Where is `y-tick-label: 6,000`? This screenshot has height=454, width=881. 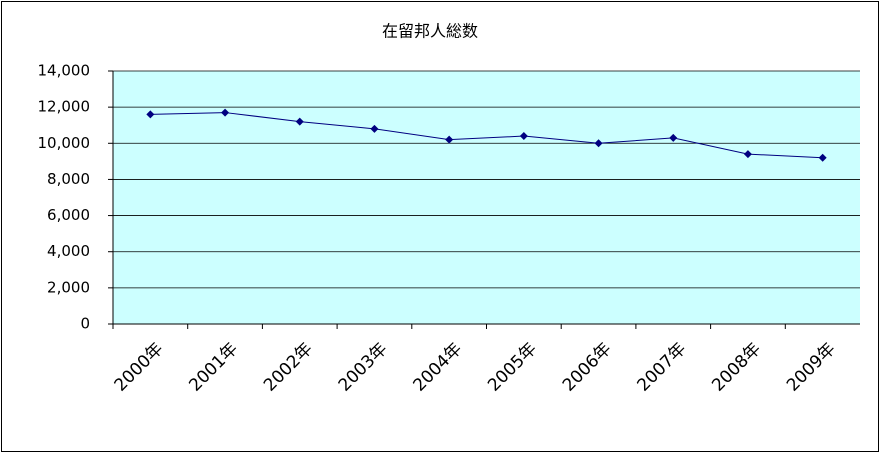 y-tick-label: 6,000 is located at coordinates (68, 215).